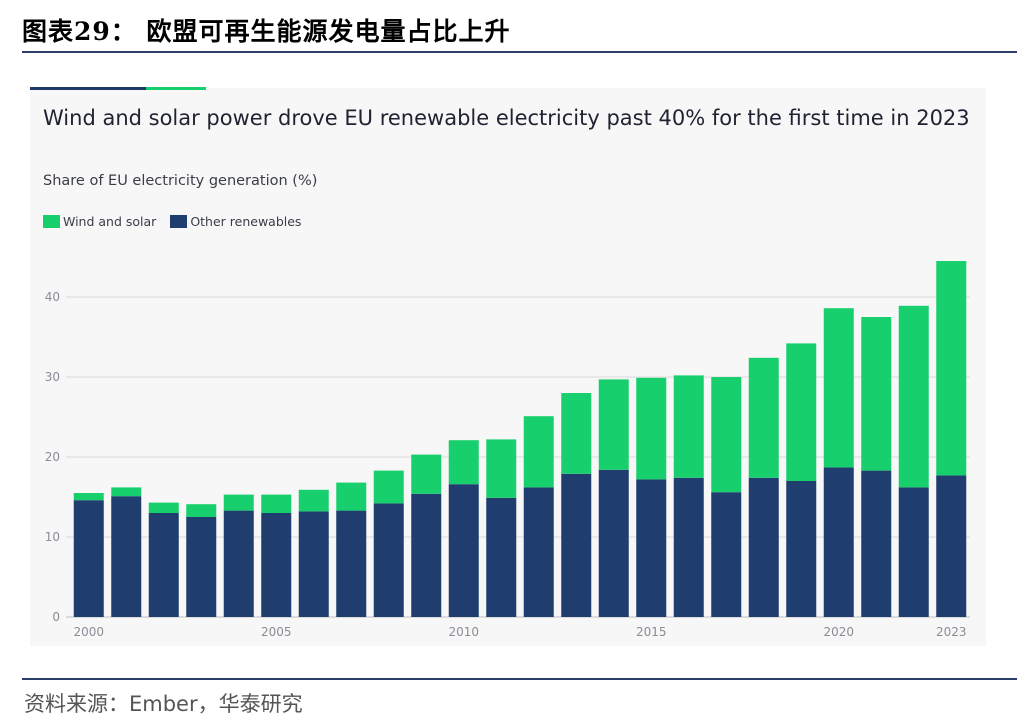 This screenshot has height=728, width=1036. I want to click on chart-subtitle: Share of EU electricity generation (%), so click(180, 181).